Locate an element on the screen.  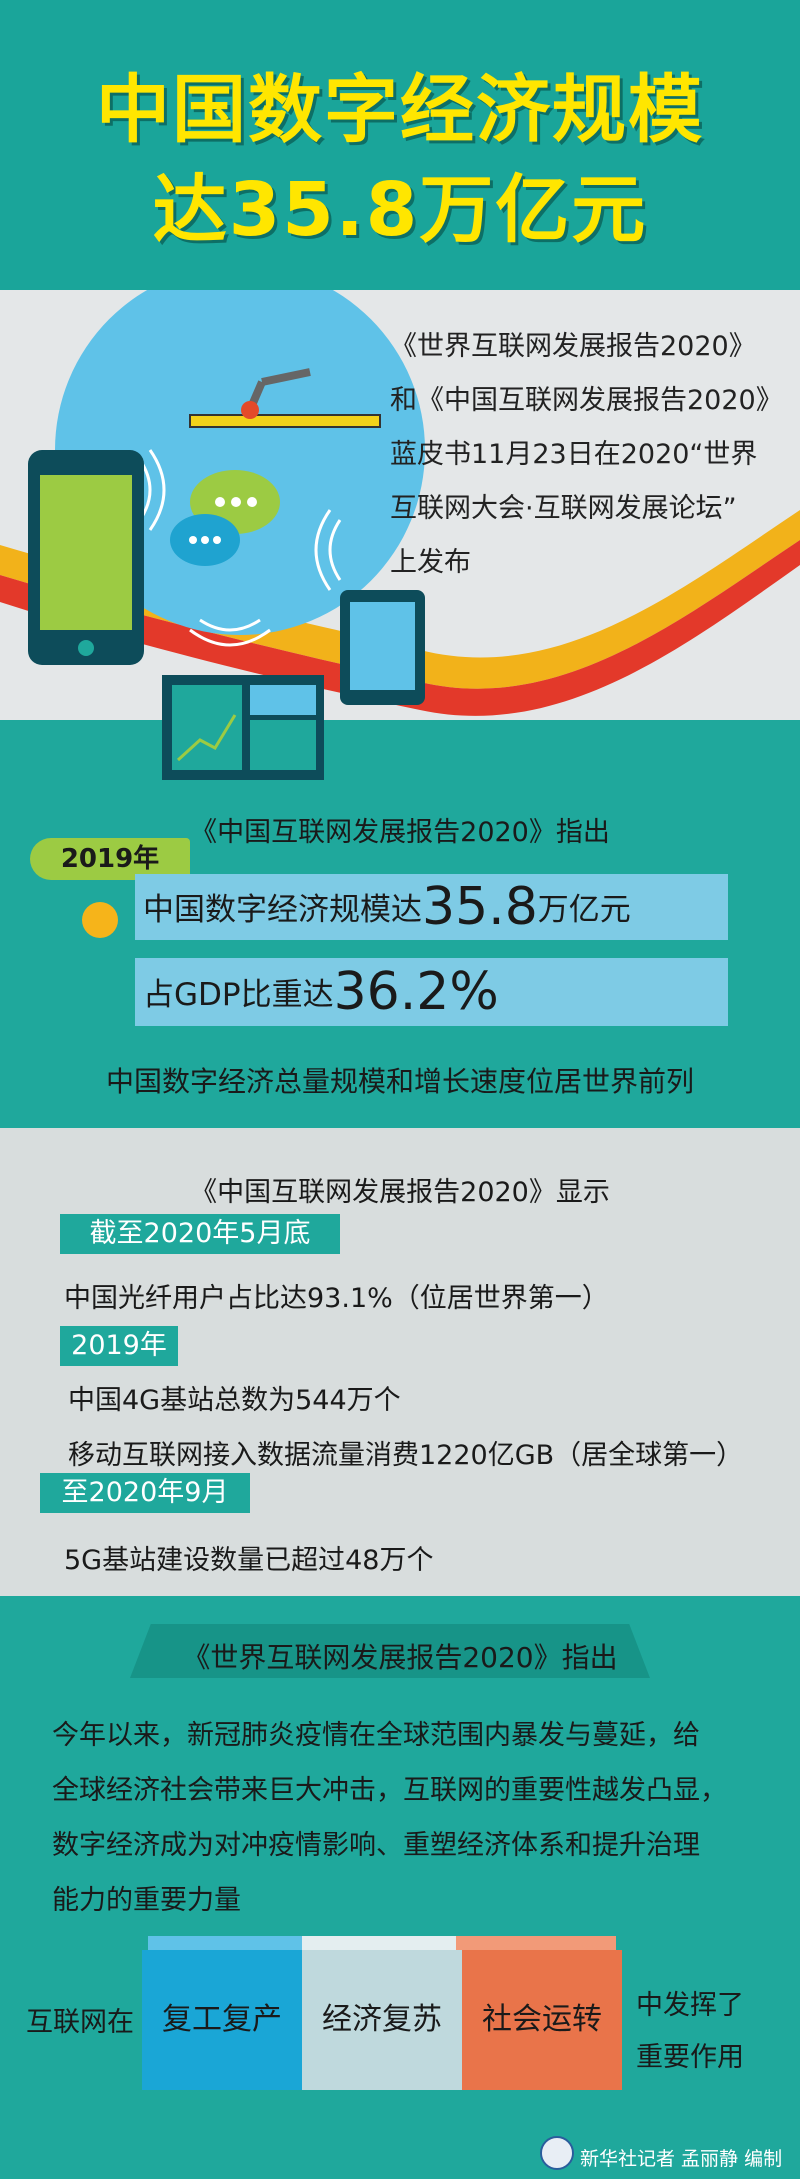
intro-line: 《世界互联网发展报告2020》 is located at coordinates (573, 346).